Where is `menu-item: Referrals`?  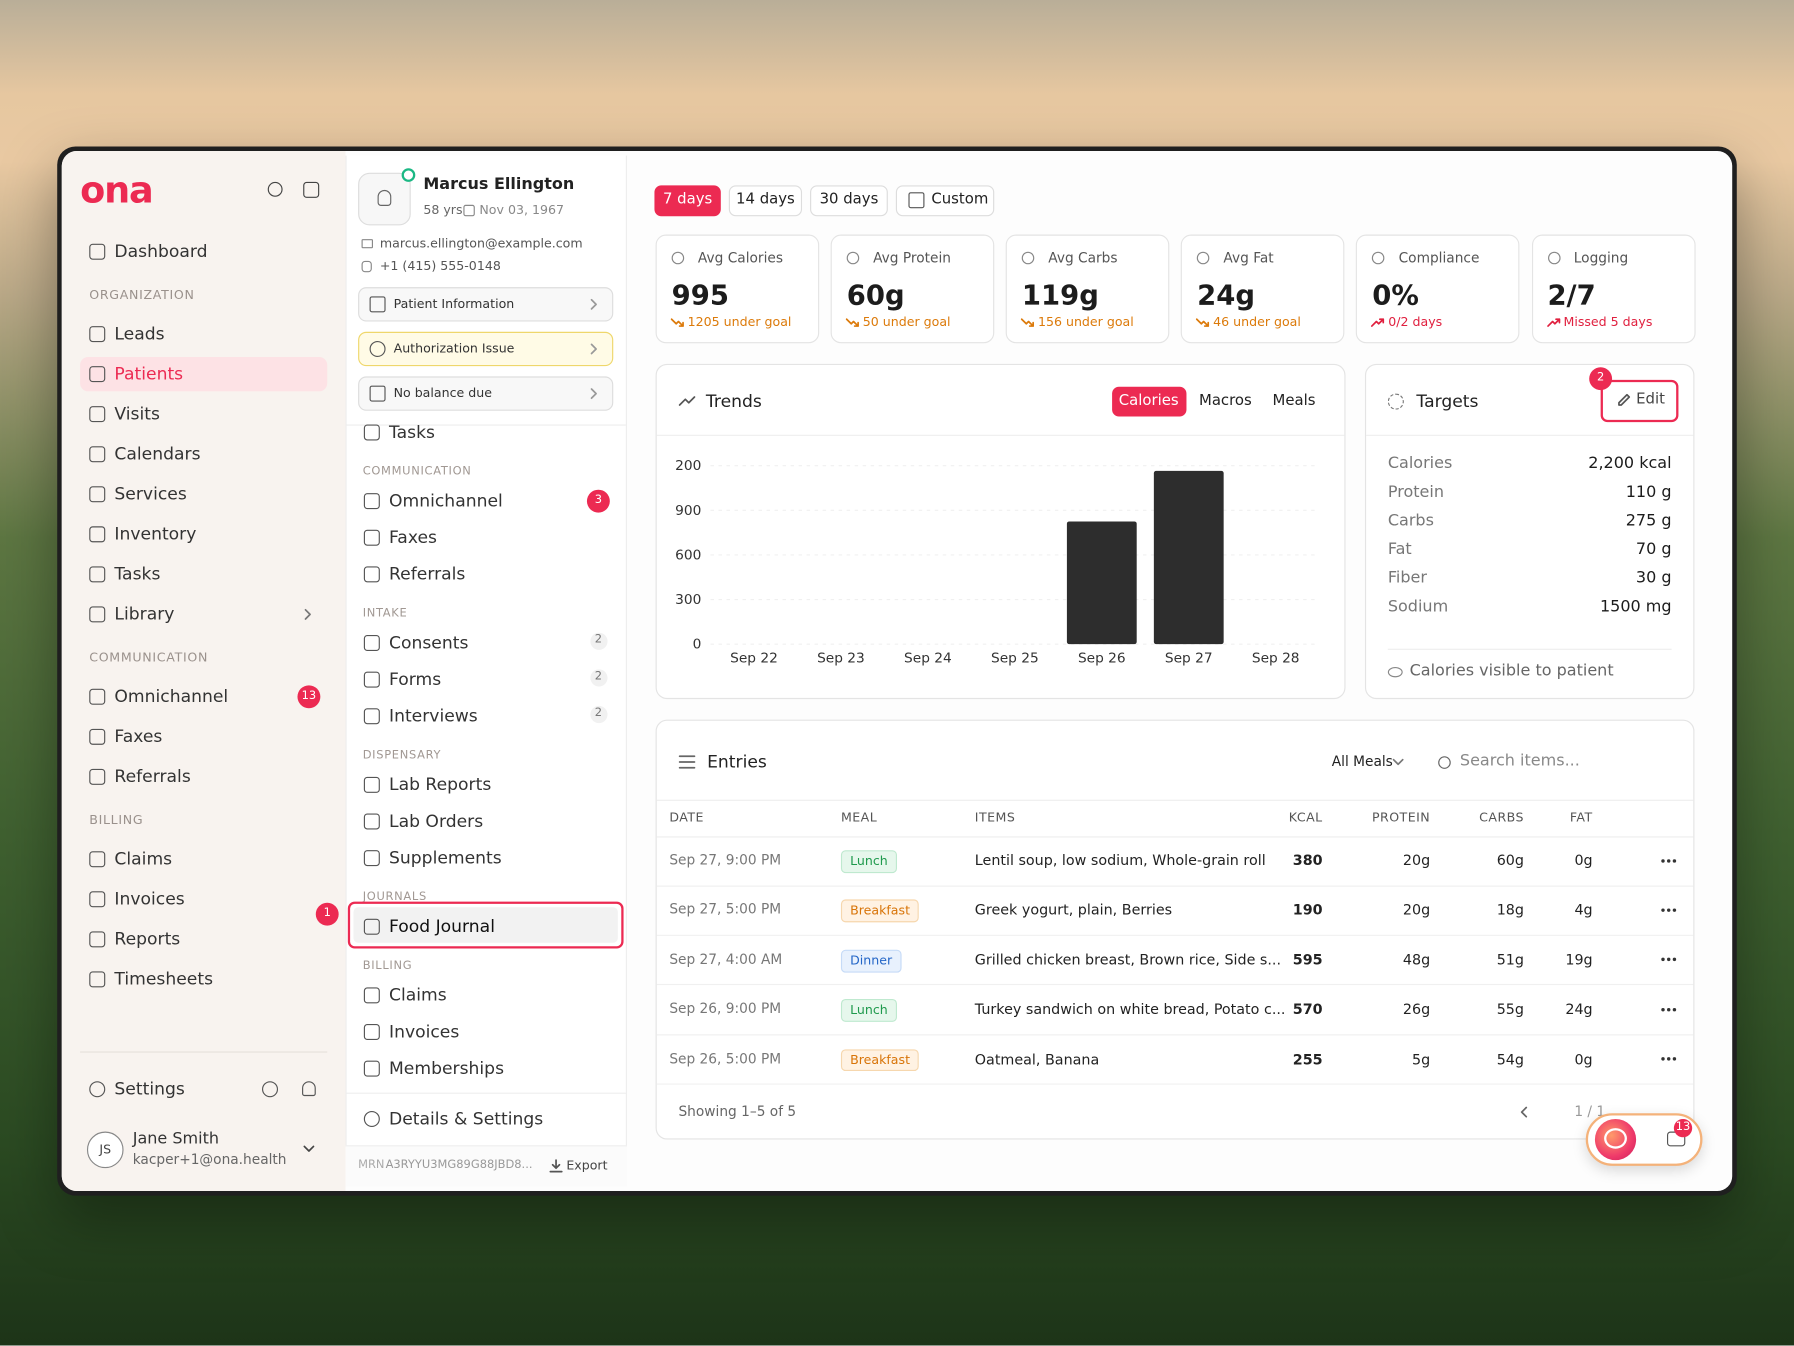 menu-item: Referrals is located at coordinates (427, 574).